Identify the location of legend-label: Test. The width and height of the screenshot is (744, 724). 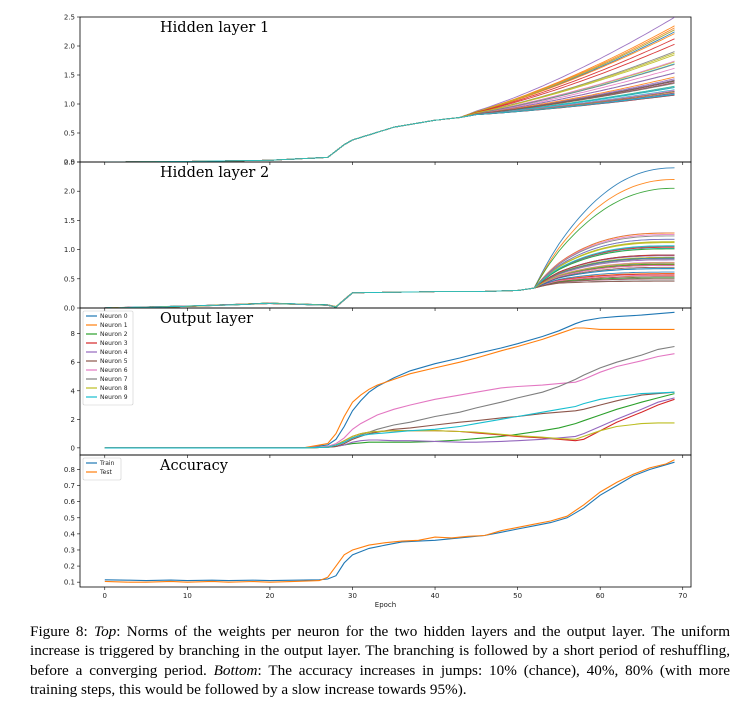
(105, 472).